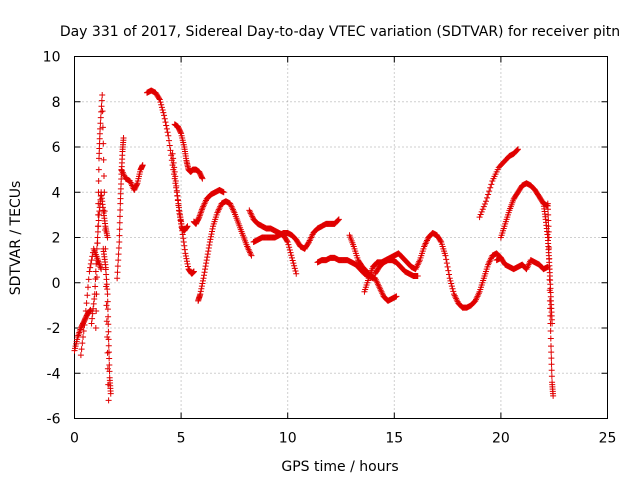 The height and width of the screenshot is (480, 640). What do you see at coordinates (522, 263) in the screenshot?
I see `series-sat-s` at bounding box center [522, 263].